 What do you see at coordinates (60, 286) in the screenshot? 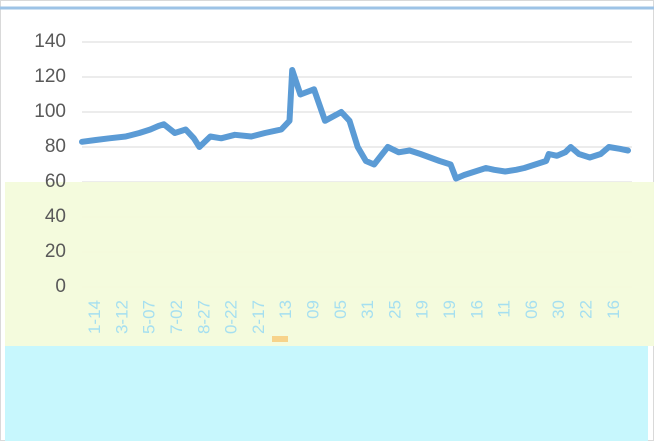
I see `y-tick-label: 0` at bounding box center [60, 286].